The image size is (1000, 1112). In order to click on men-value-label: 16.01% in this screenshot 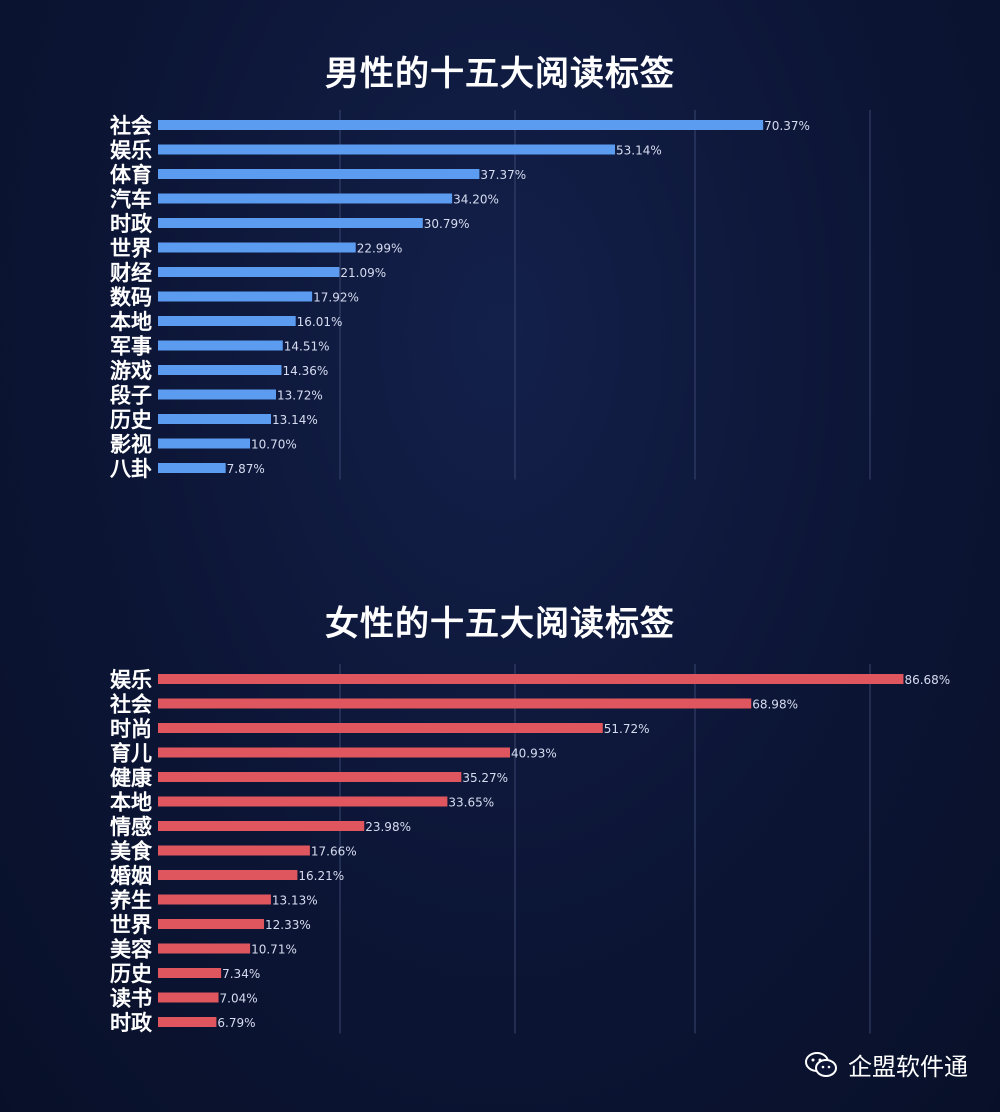, I will do `click(320, 322)`.